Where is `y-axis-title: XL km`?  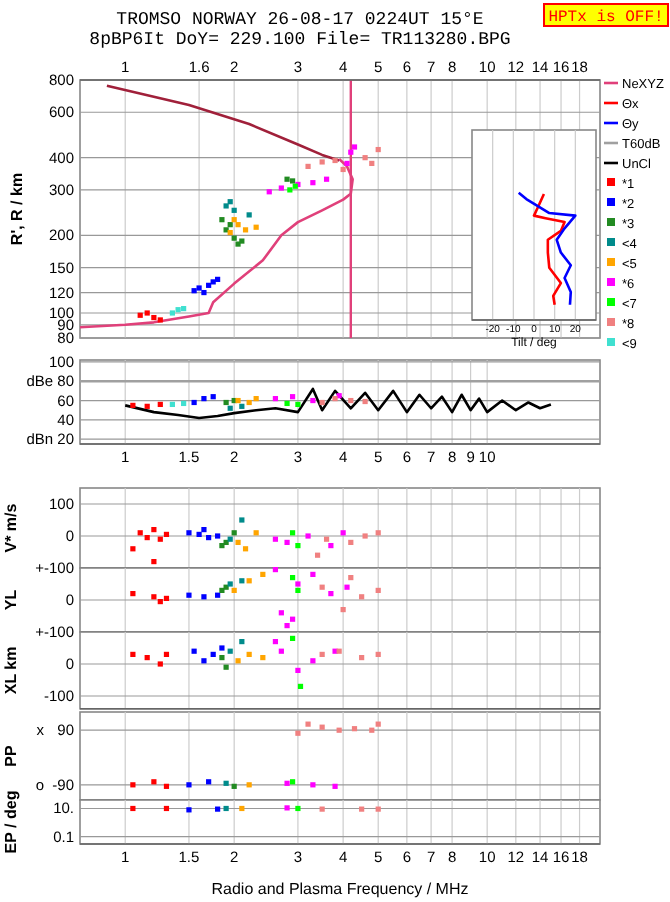 y-axis-title: XL km is located at coordinates (11, 670).